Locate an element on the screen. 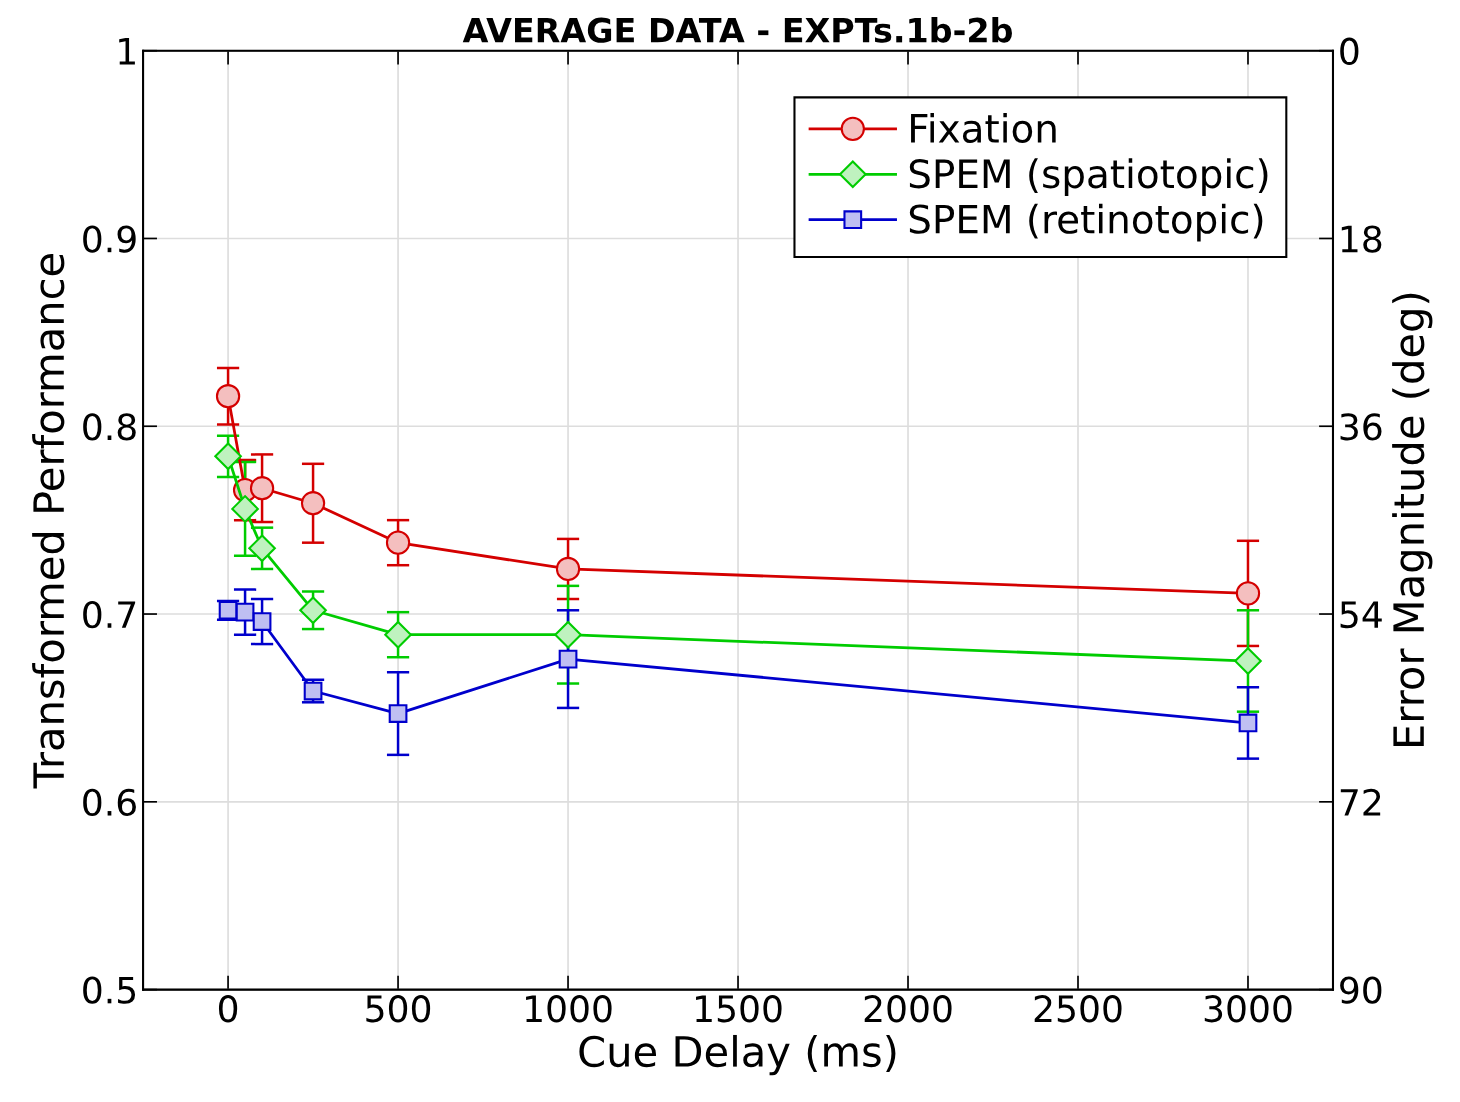 The width and height of the screenshot is (1460, 1102). y-tick-label: 1 is located at coordinates (127, 51).